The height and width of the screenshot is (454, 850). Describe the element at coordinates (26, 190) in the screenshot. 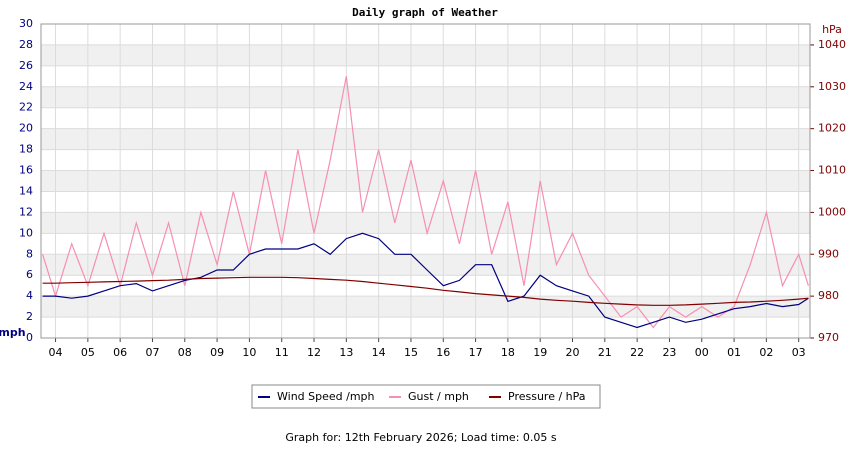

I see `y-tick-label: 14` at that location.